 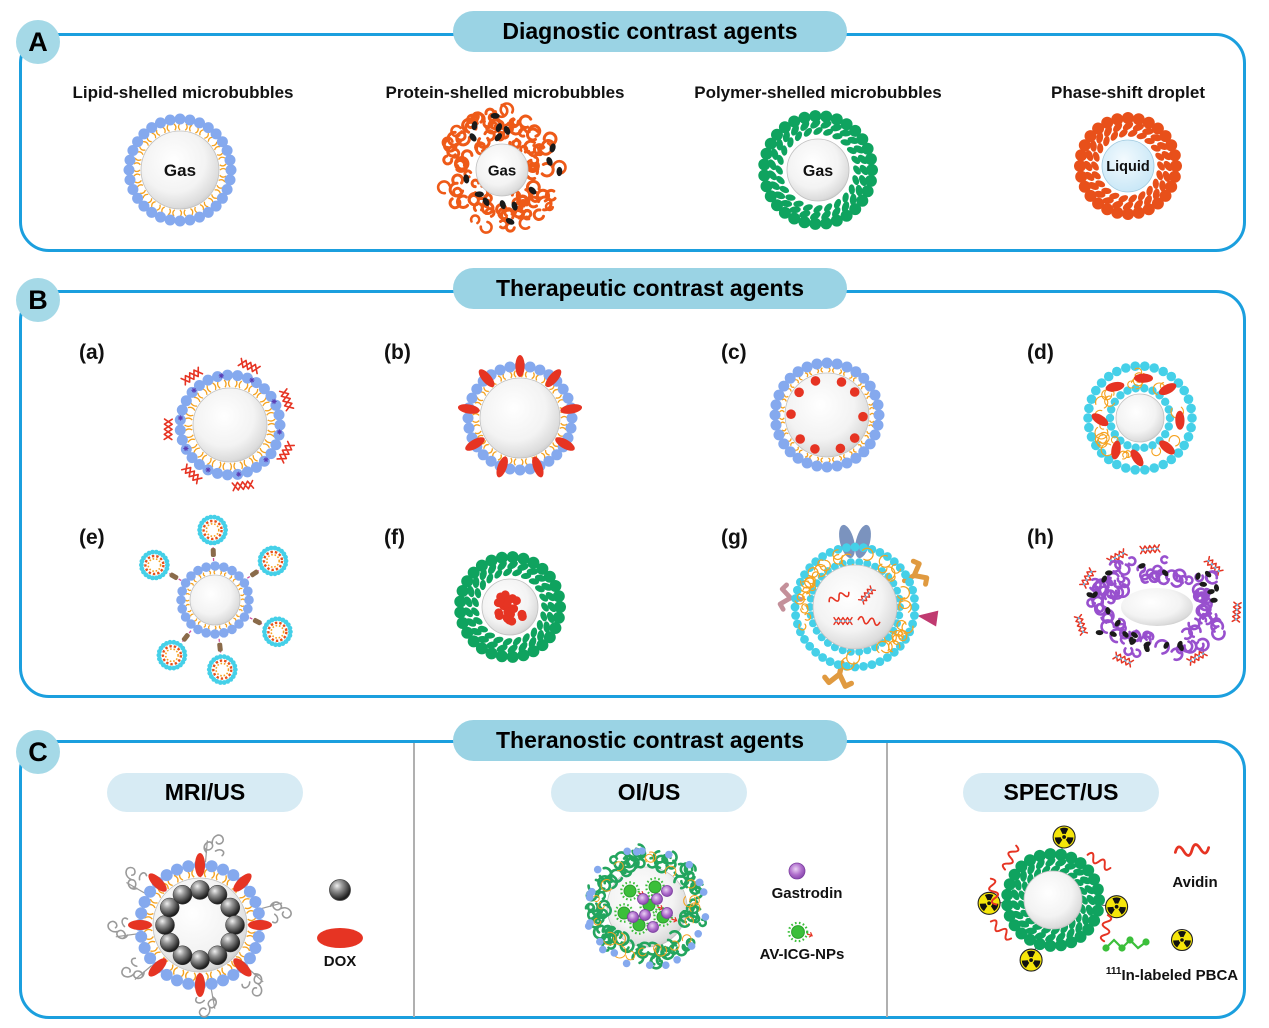 What do you see at coordinates (802, 954) in the screenshot?
I see `legend-label-avicg: AV-ICG-NPs` at bounding box center [802, 954].